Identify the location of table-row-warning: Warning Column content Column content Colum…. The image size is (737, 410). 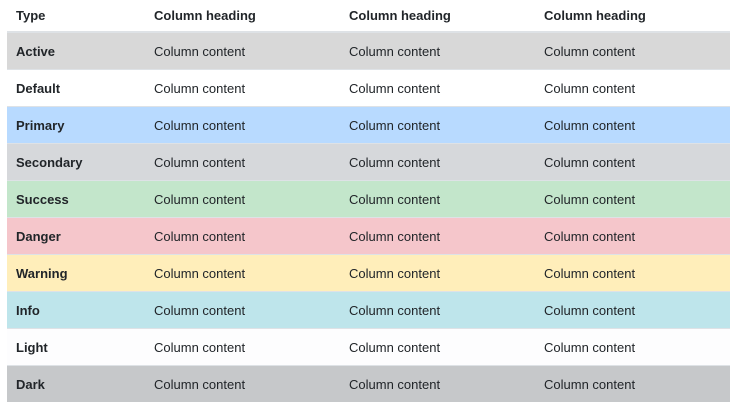
(368, 273).